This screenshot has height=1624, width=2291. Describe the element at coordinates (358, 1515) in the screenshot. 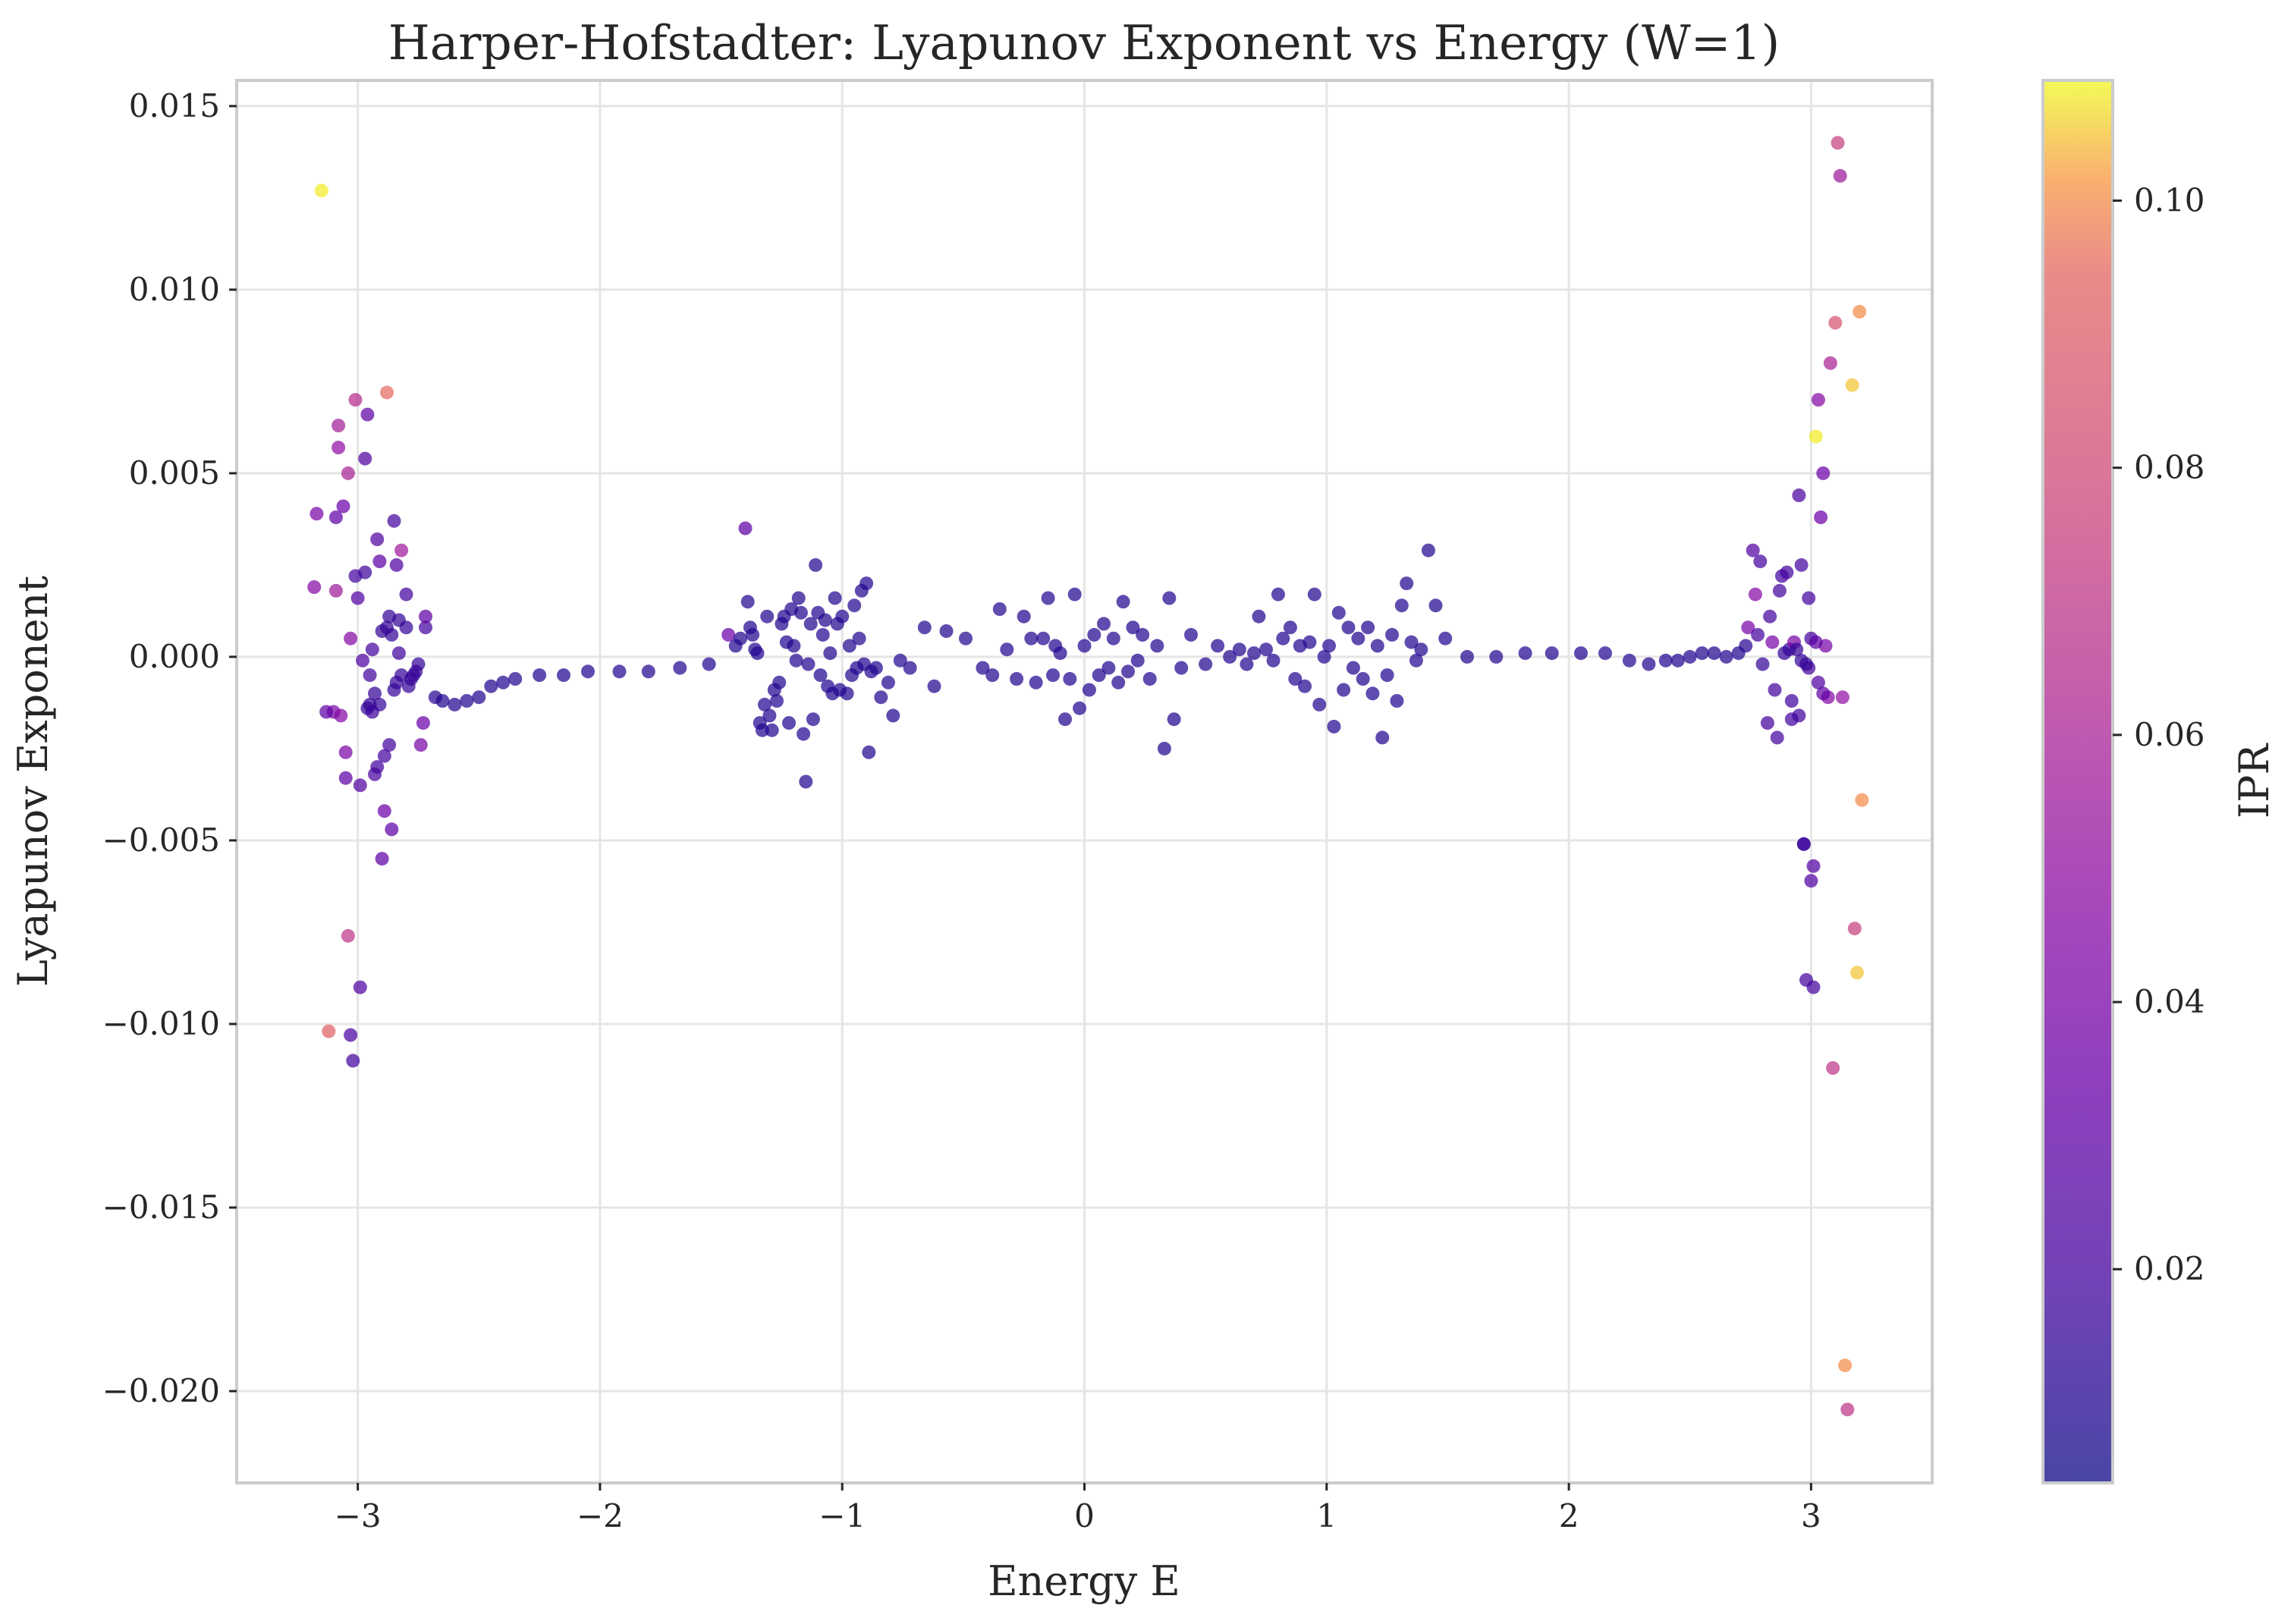

I see `x-tick-label: −3` at that location.